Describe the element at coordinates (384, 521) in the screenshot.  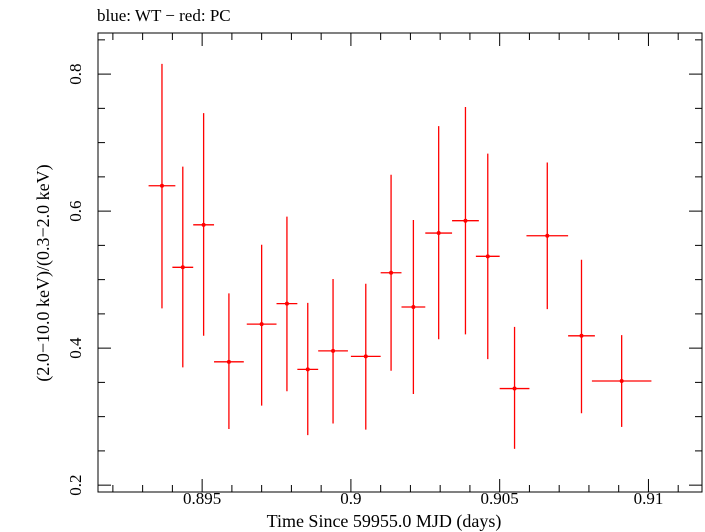
I see `x-axis-label: Time Since 59955.0 MJD (days)` at that location.